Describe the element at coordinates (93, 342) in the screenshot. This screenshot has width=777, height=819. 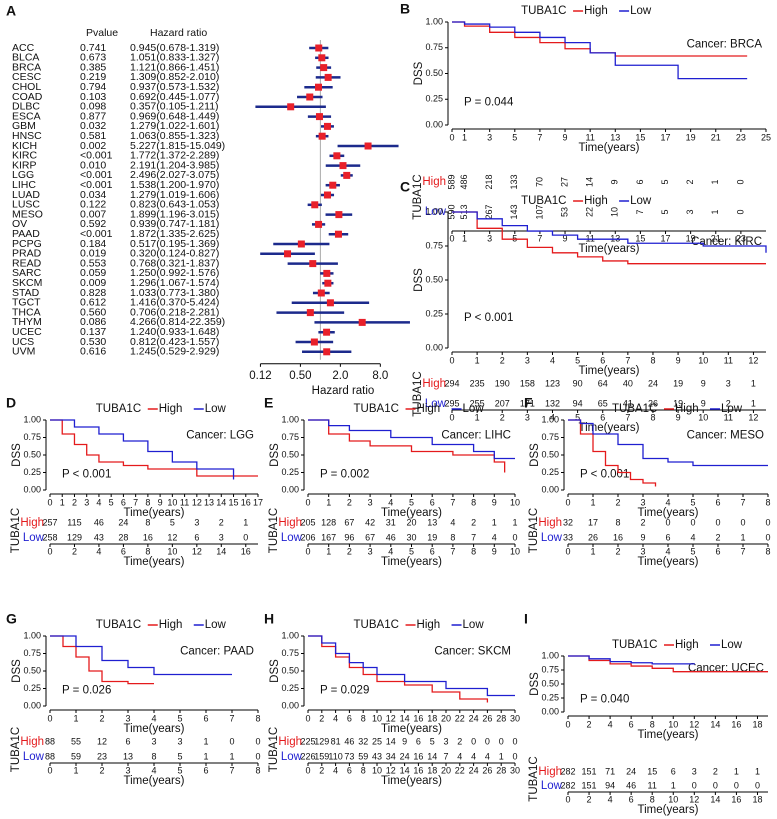
I see `p-value: 0.530` at that location.